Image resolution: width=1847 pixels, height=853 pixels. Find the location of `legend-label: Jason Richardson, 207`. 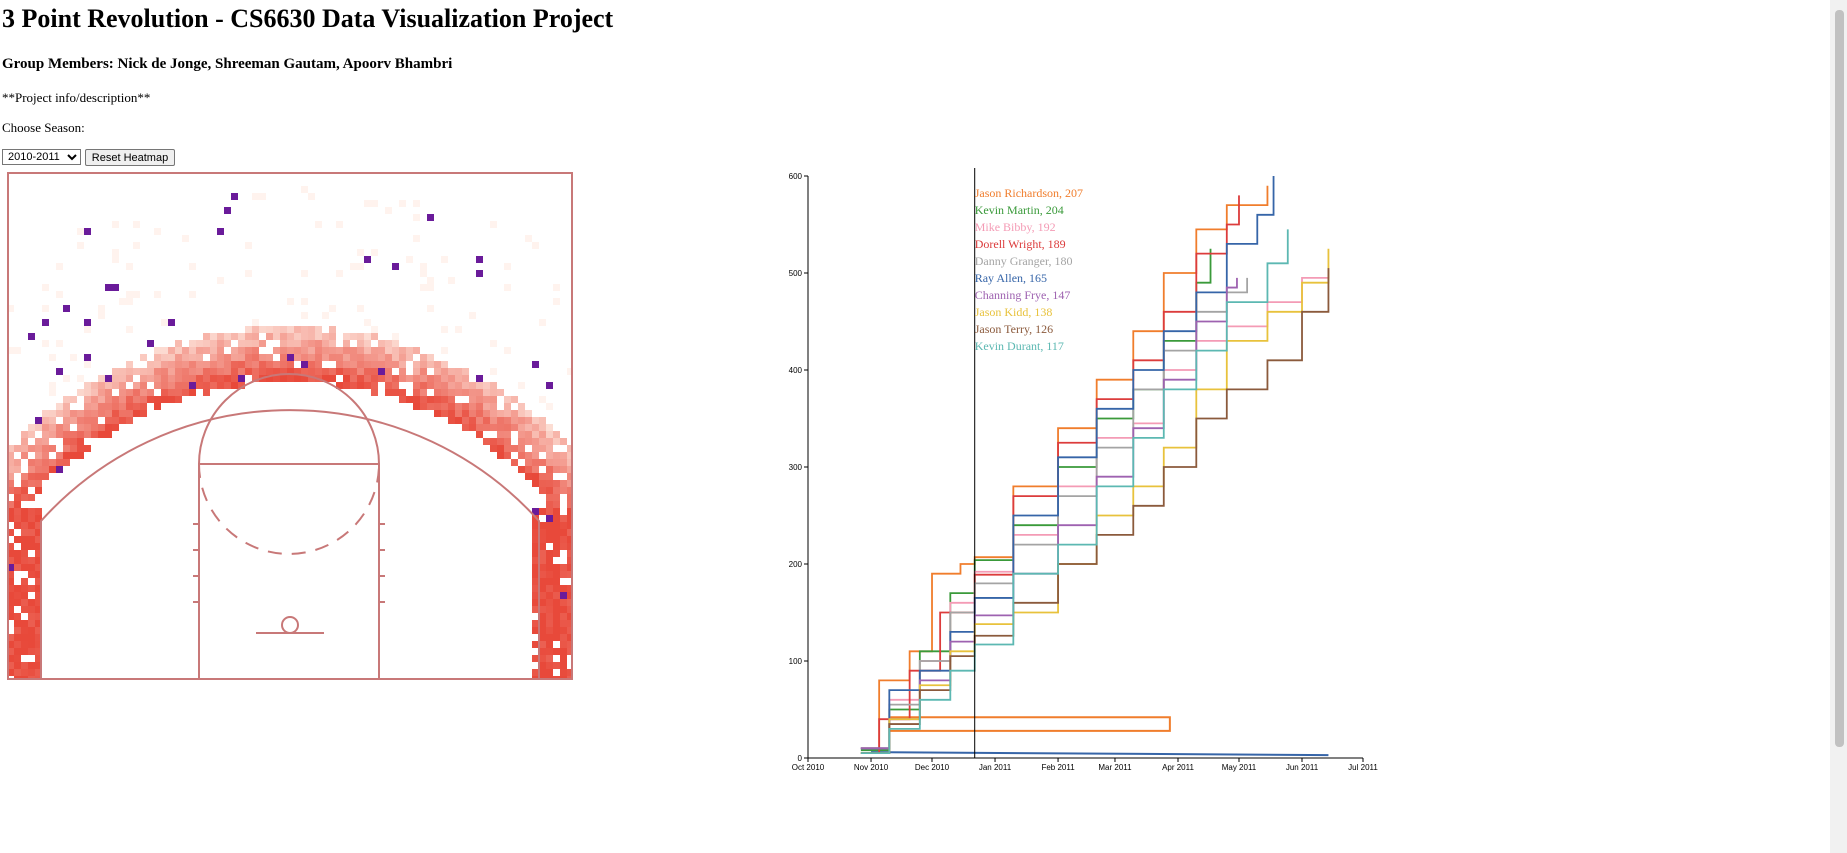

legend-label: Jason Richardson, 207 is located at coordinates (1029, 193).